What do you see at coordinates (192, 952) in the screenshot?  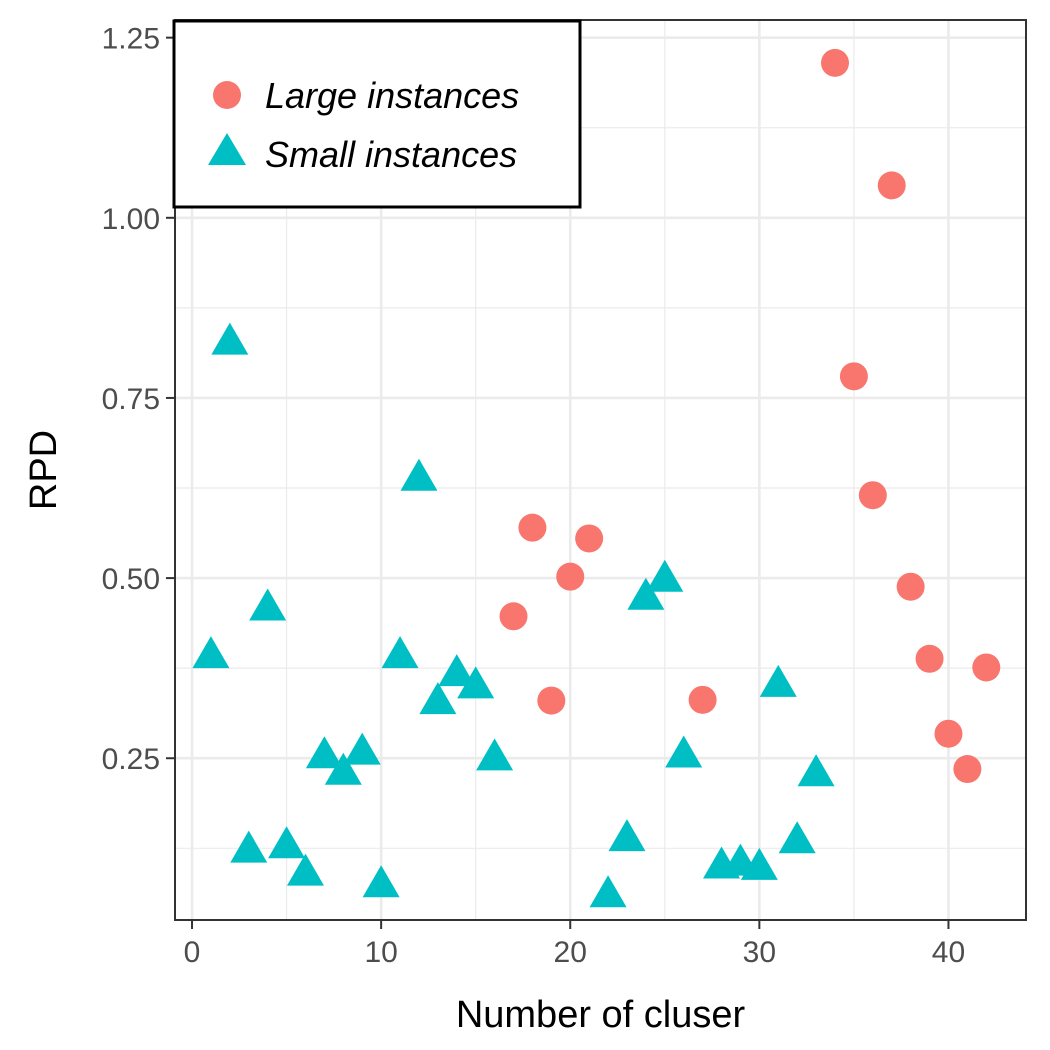 I see `x-tick-label: 0` at bounding box center [192, 952].